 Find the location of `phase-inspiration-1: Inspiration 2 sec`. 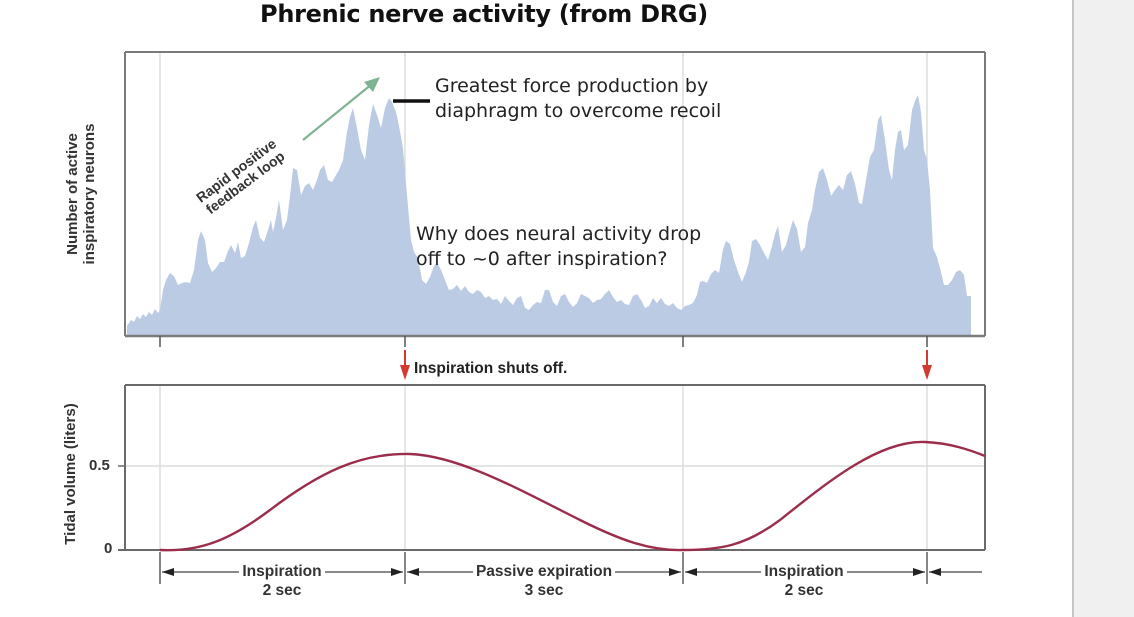

phase-inspiration-1: Inspiration 2 sec is located at coordinates (282, 581).